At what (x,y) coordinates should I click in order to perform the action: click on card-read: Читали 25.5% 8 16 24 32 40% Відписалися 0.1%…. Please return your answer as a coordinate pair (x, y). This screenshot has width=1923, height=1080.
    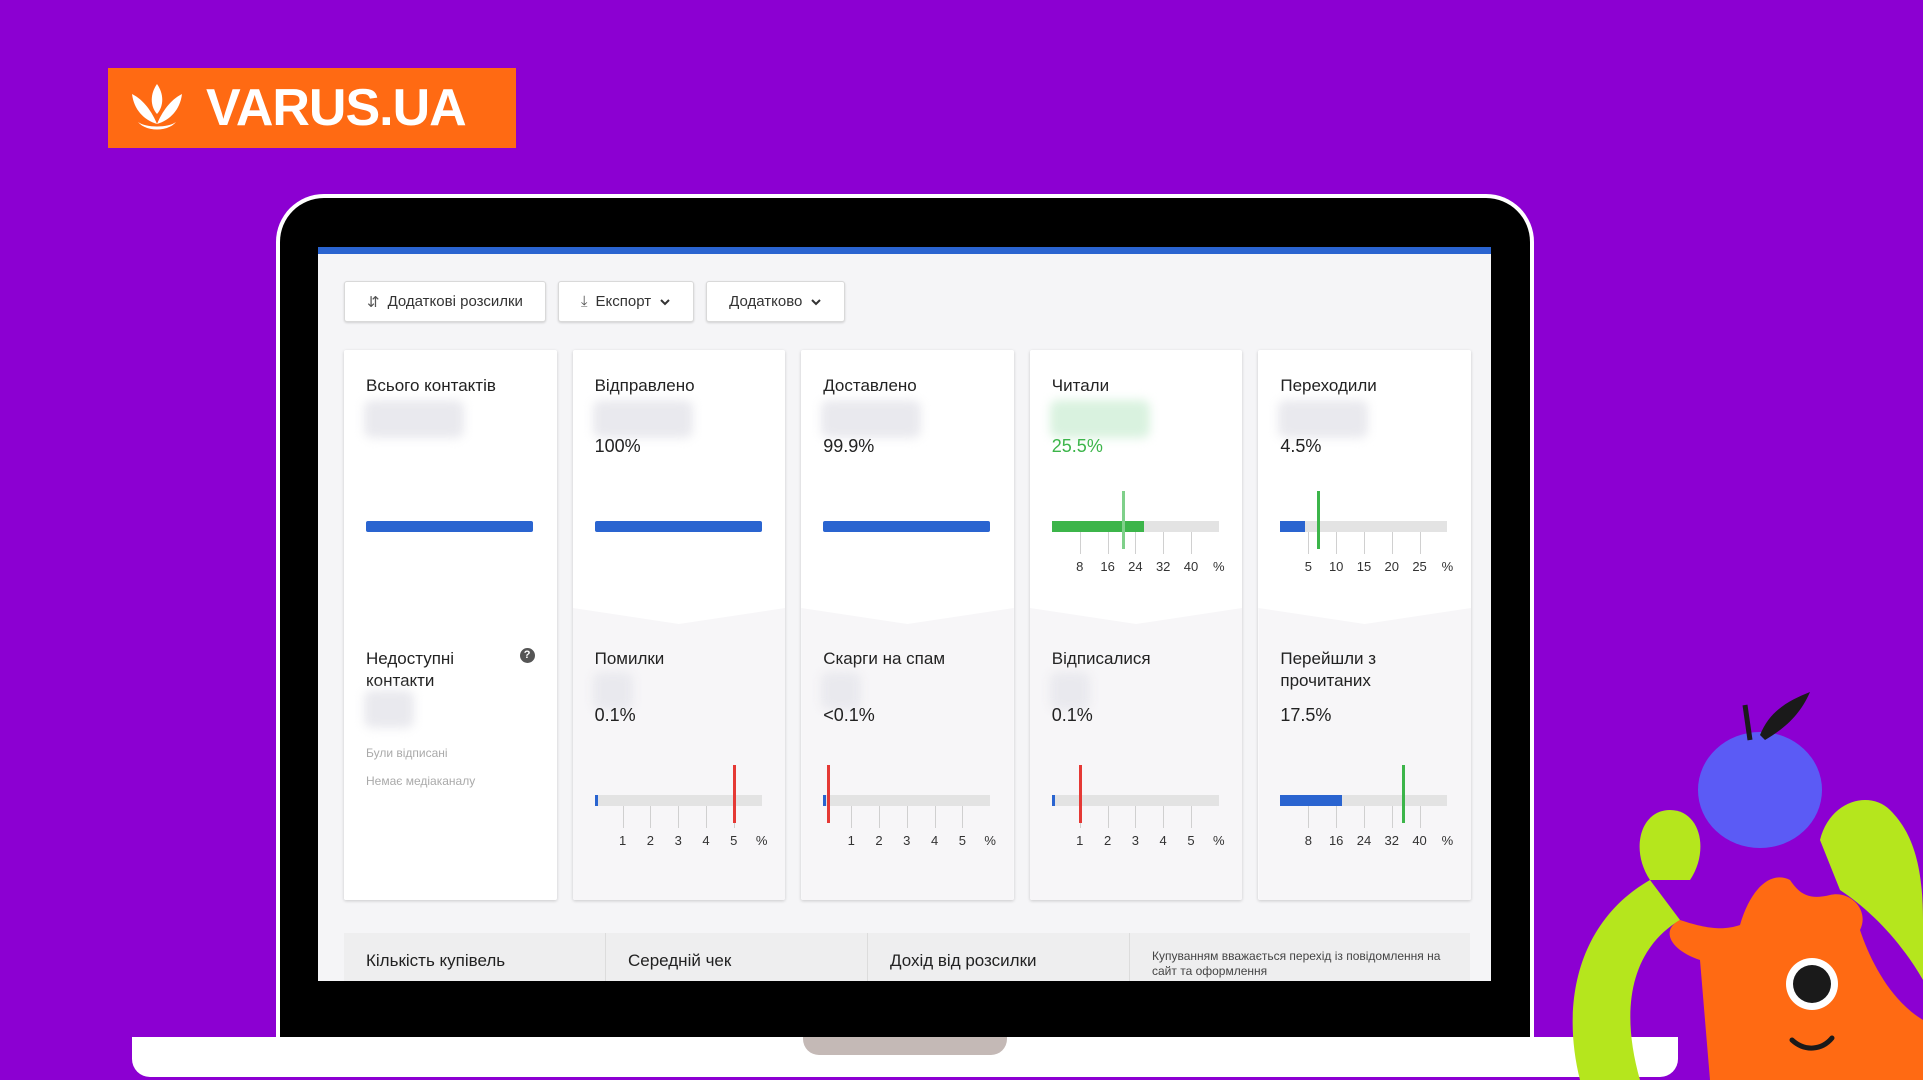
    Looking at the image, I should click on (1136, 625).